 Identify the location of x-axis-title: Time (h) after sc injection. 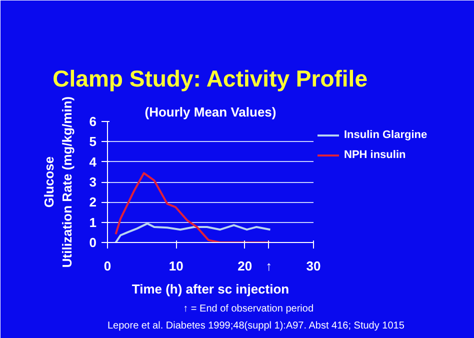
(211, 289).